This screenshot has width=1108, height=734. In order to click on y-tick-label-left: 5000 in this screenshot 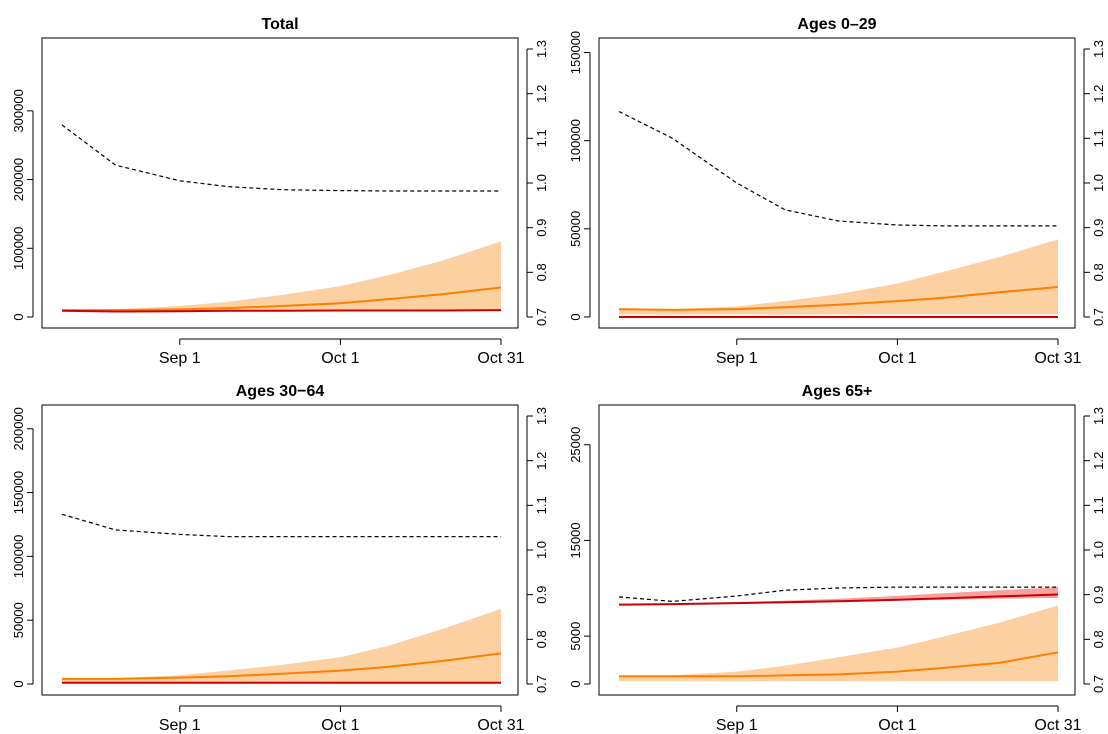, I will do `click(575, 636)`.